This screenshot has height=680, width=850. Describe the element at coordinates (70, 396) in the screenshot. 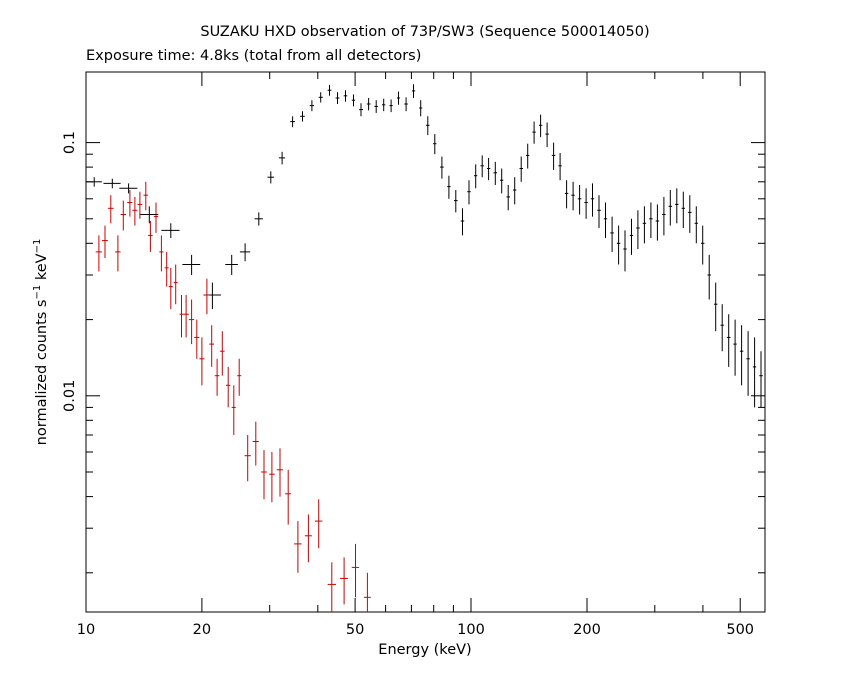

I see `y-tick-label: 0.01` at that location.